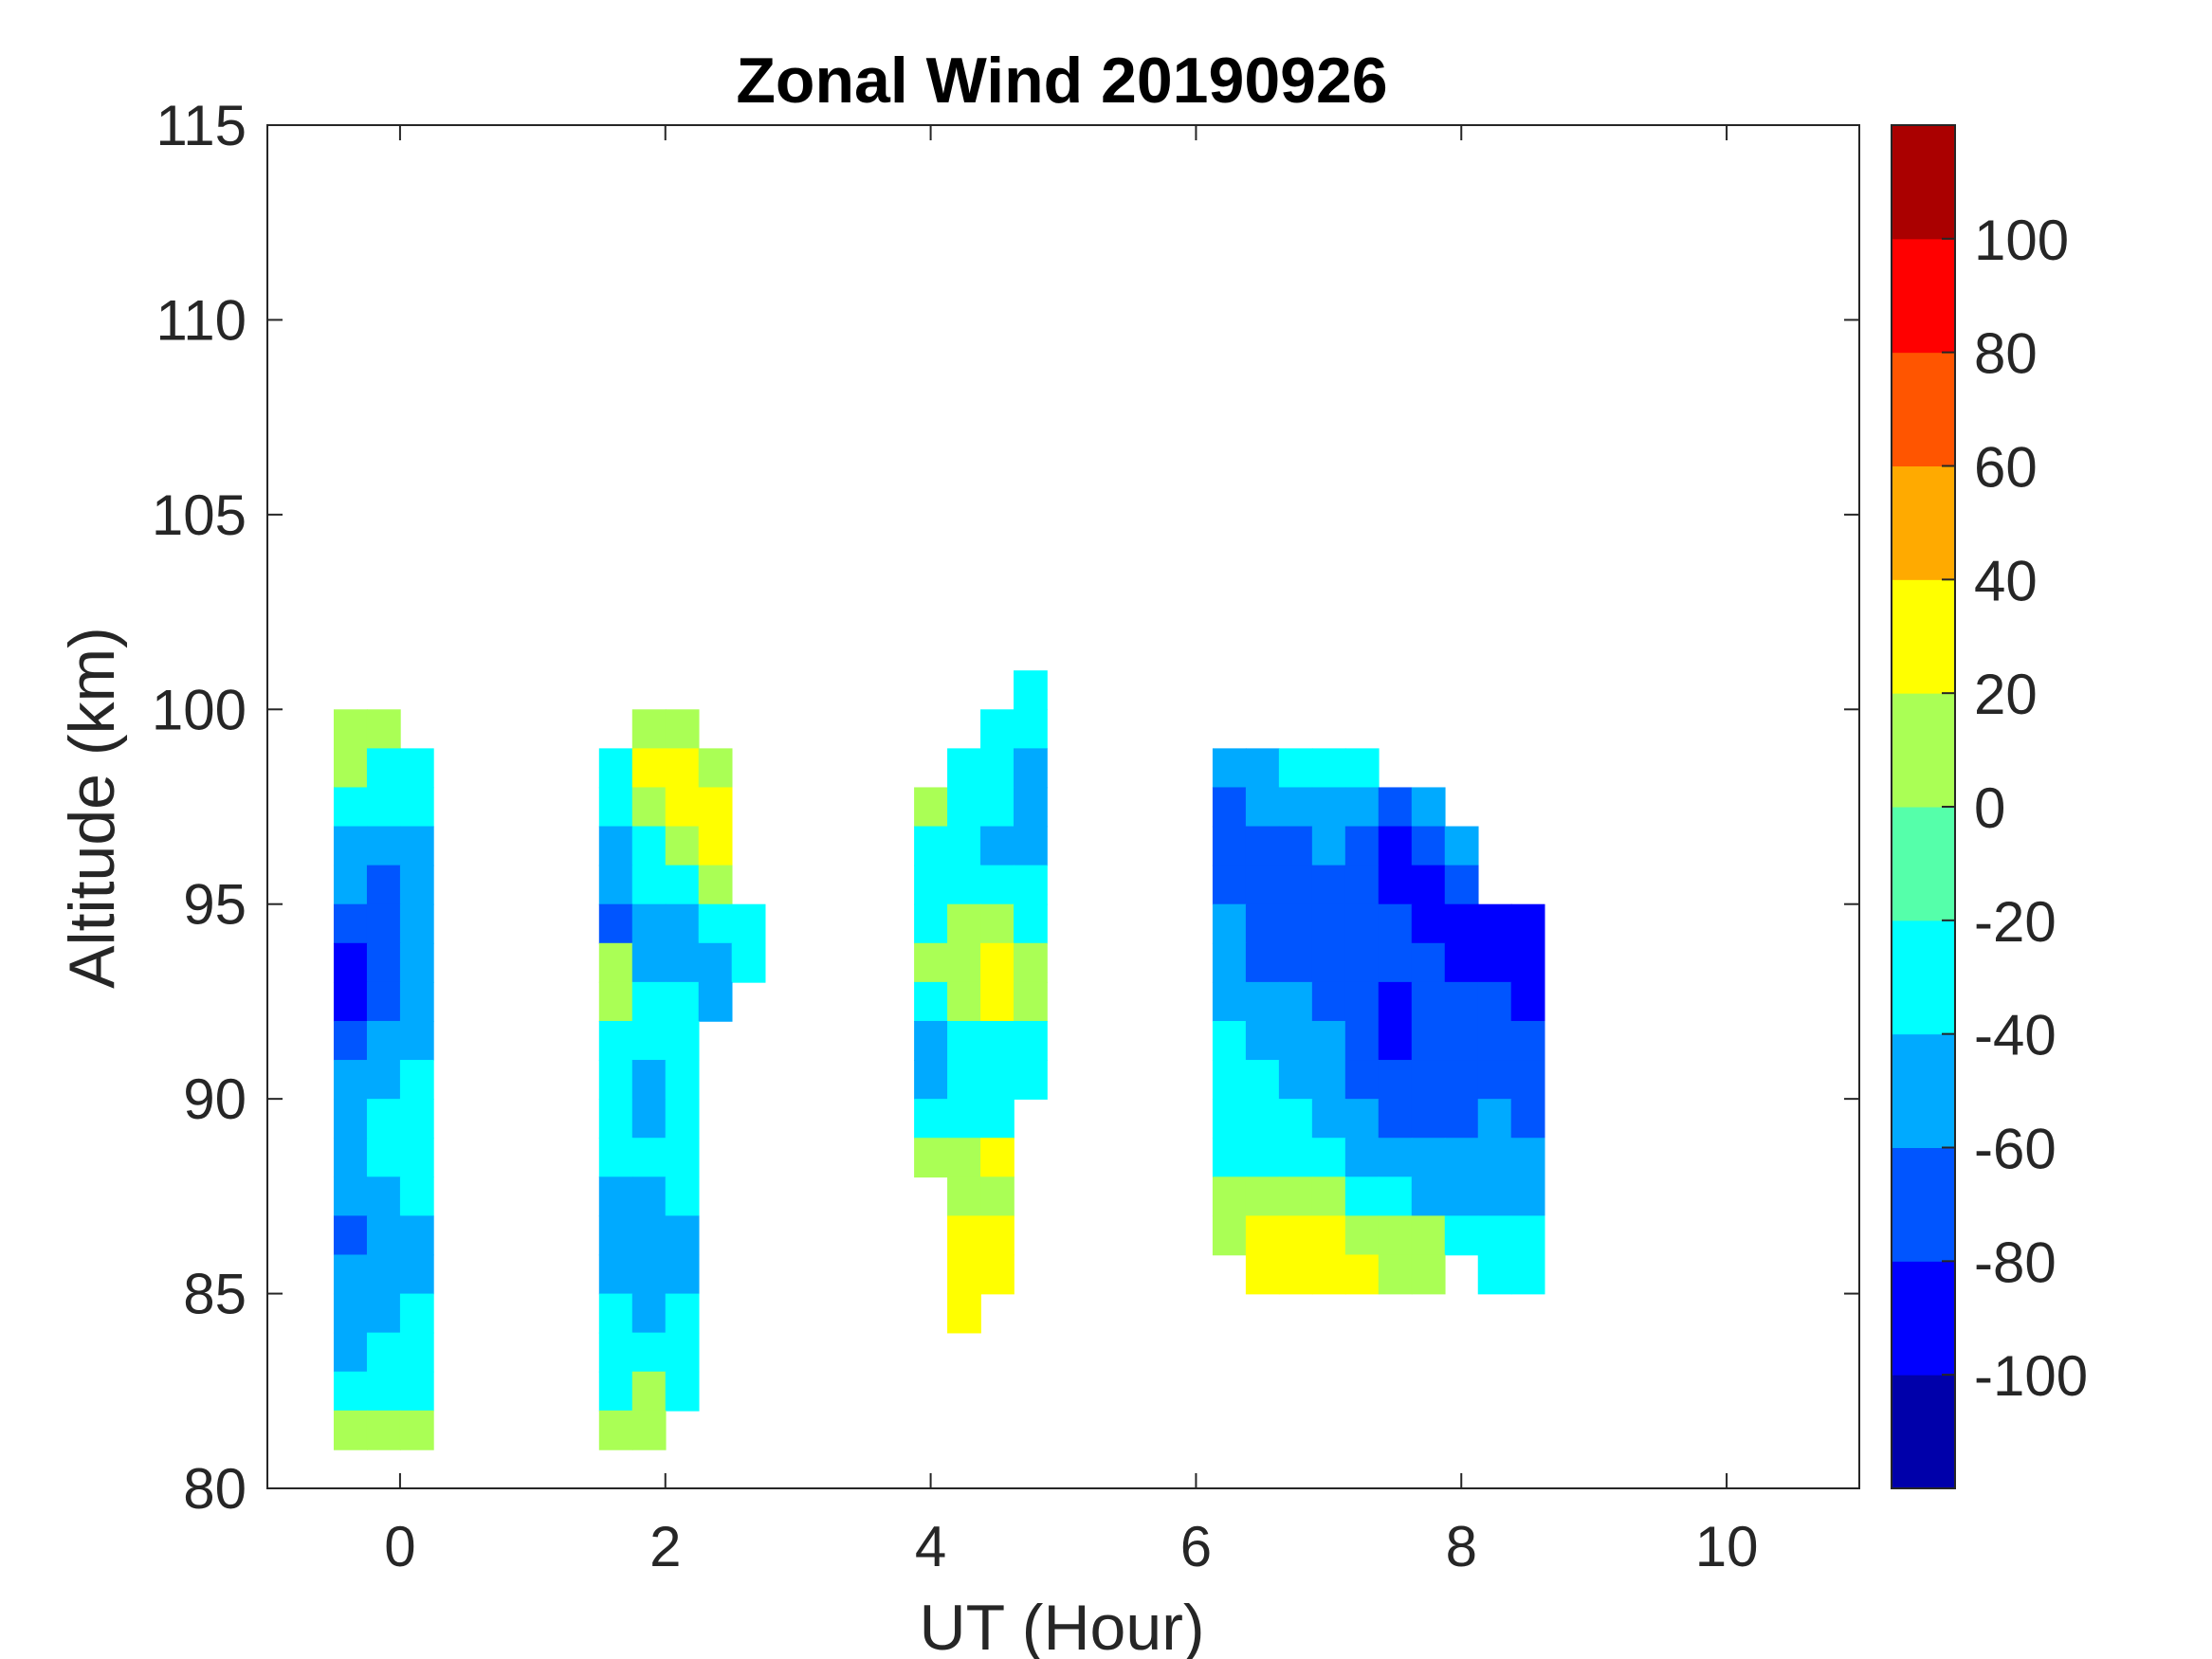 Image resolution: width=2212 pixels, height=1659 pixels. I want to click on colorbar-tick-label: -100, so click(2031, 1376).